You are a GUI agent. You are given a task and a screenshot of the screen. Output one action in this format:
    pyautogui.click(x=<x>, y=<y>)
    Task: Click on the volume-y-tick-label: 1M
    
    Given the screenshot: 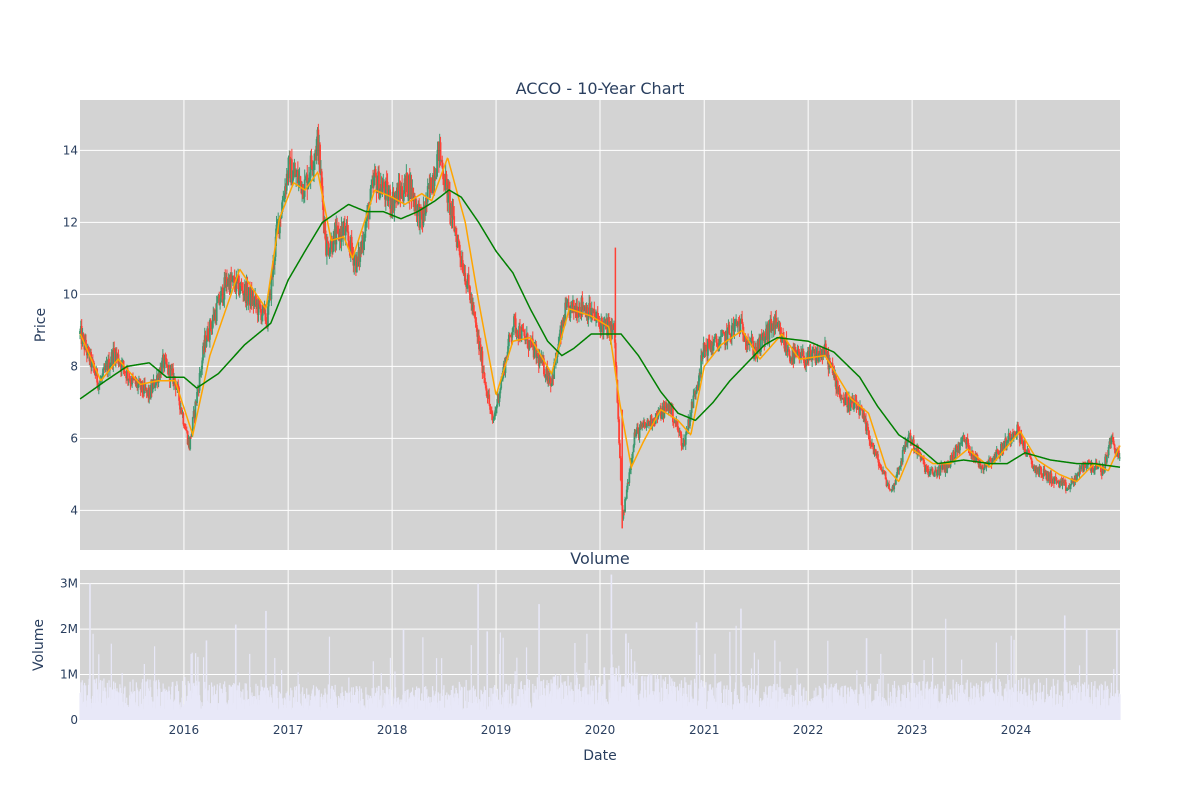 What is the action you would take?
    pyautogui.click(x=69, y=675)
    